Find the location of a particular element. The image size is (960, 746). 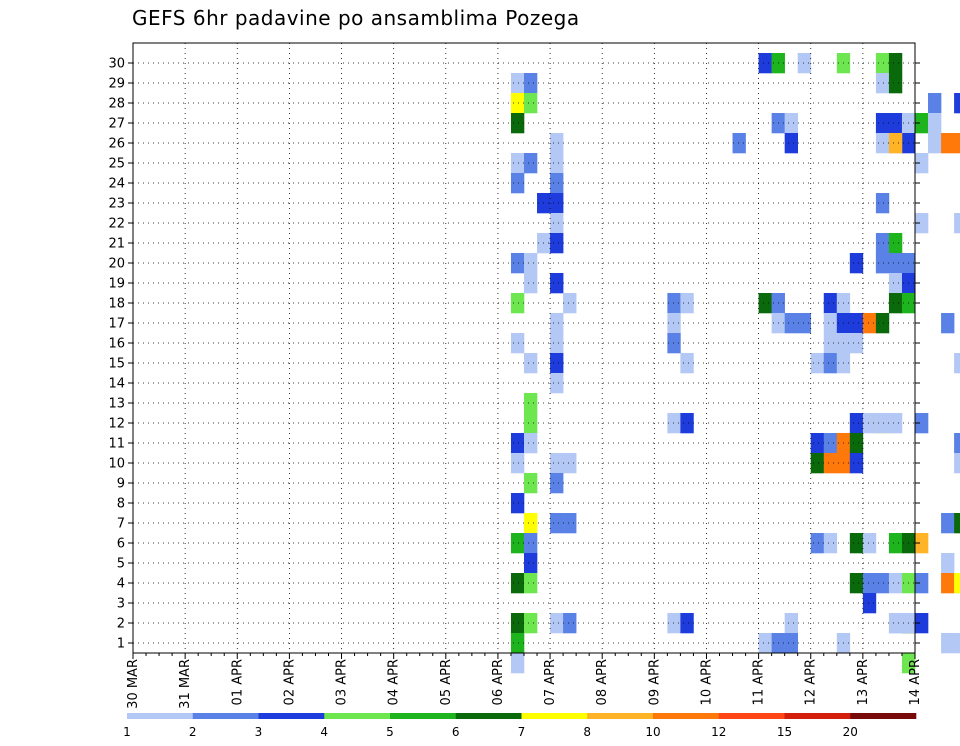

y-tick-label: 21 is located at coordinates (116, 244).